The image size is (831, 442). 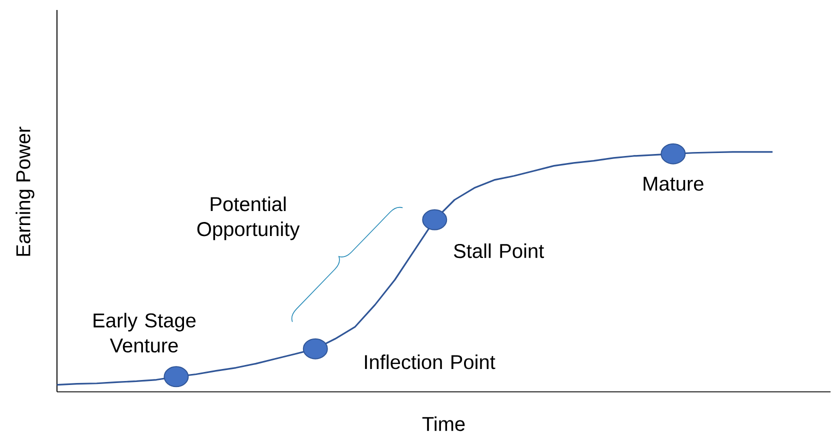 I want to click on annotation: Stall Point, so click(x=499, y=251).